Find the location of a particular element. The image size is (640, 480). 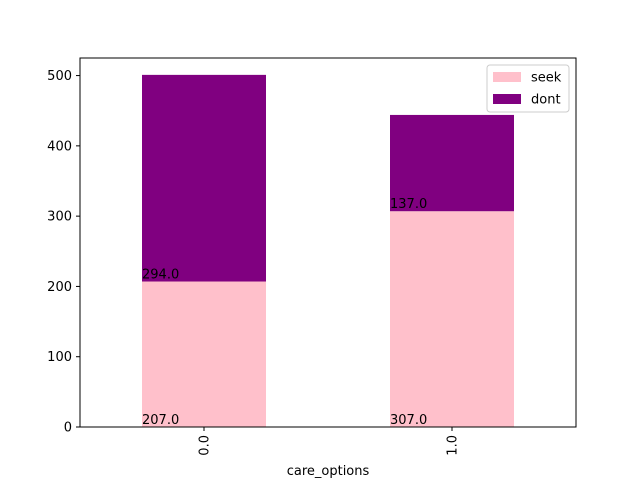

x-tick-label-1.0: 1.0 is located at coordinates (453, 445).